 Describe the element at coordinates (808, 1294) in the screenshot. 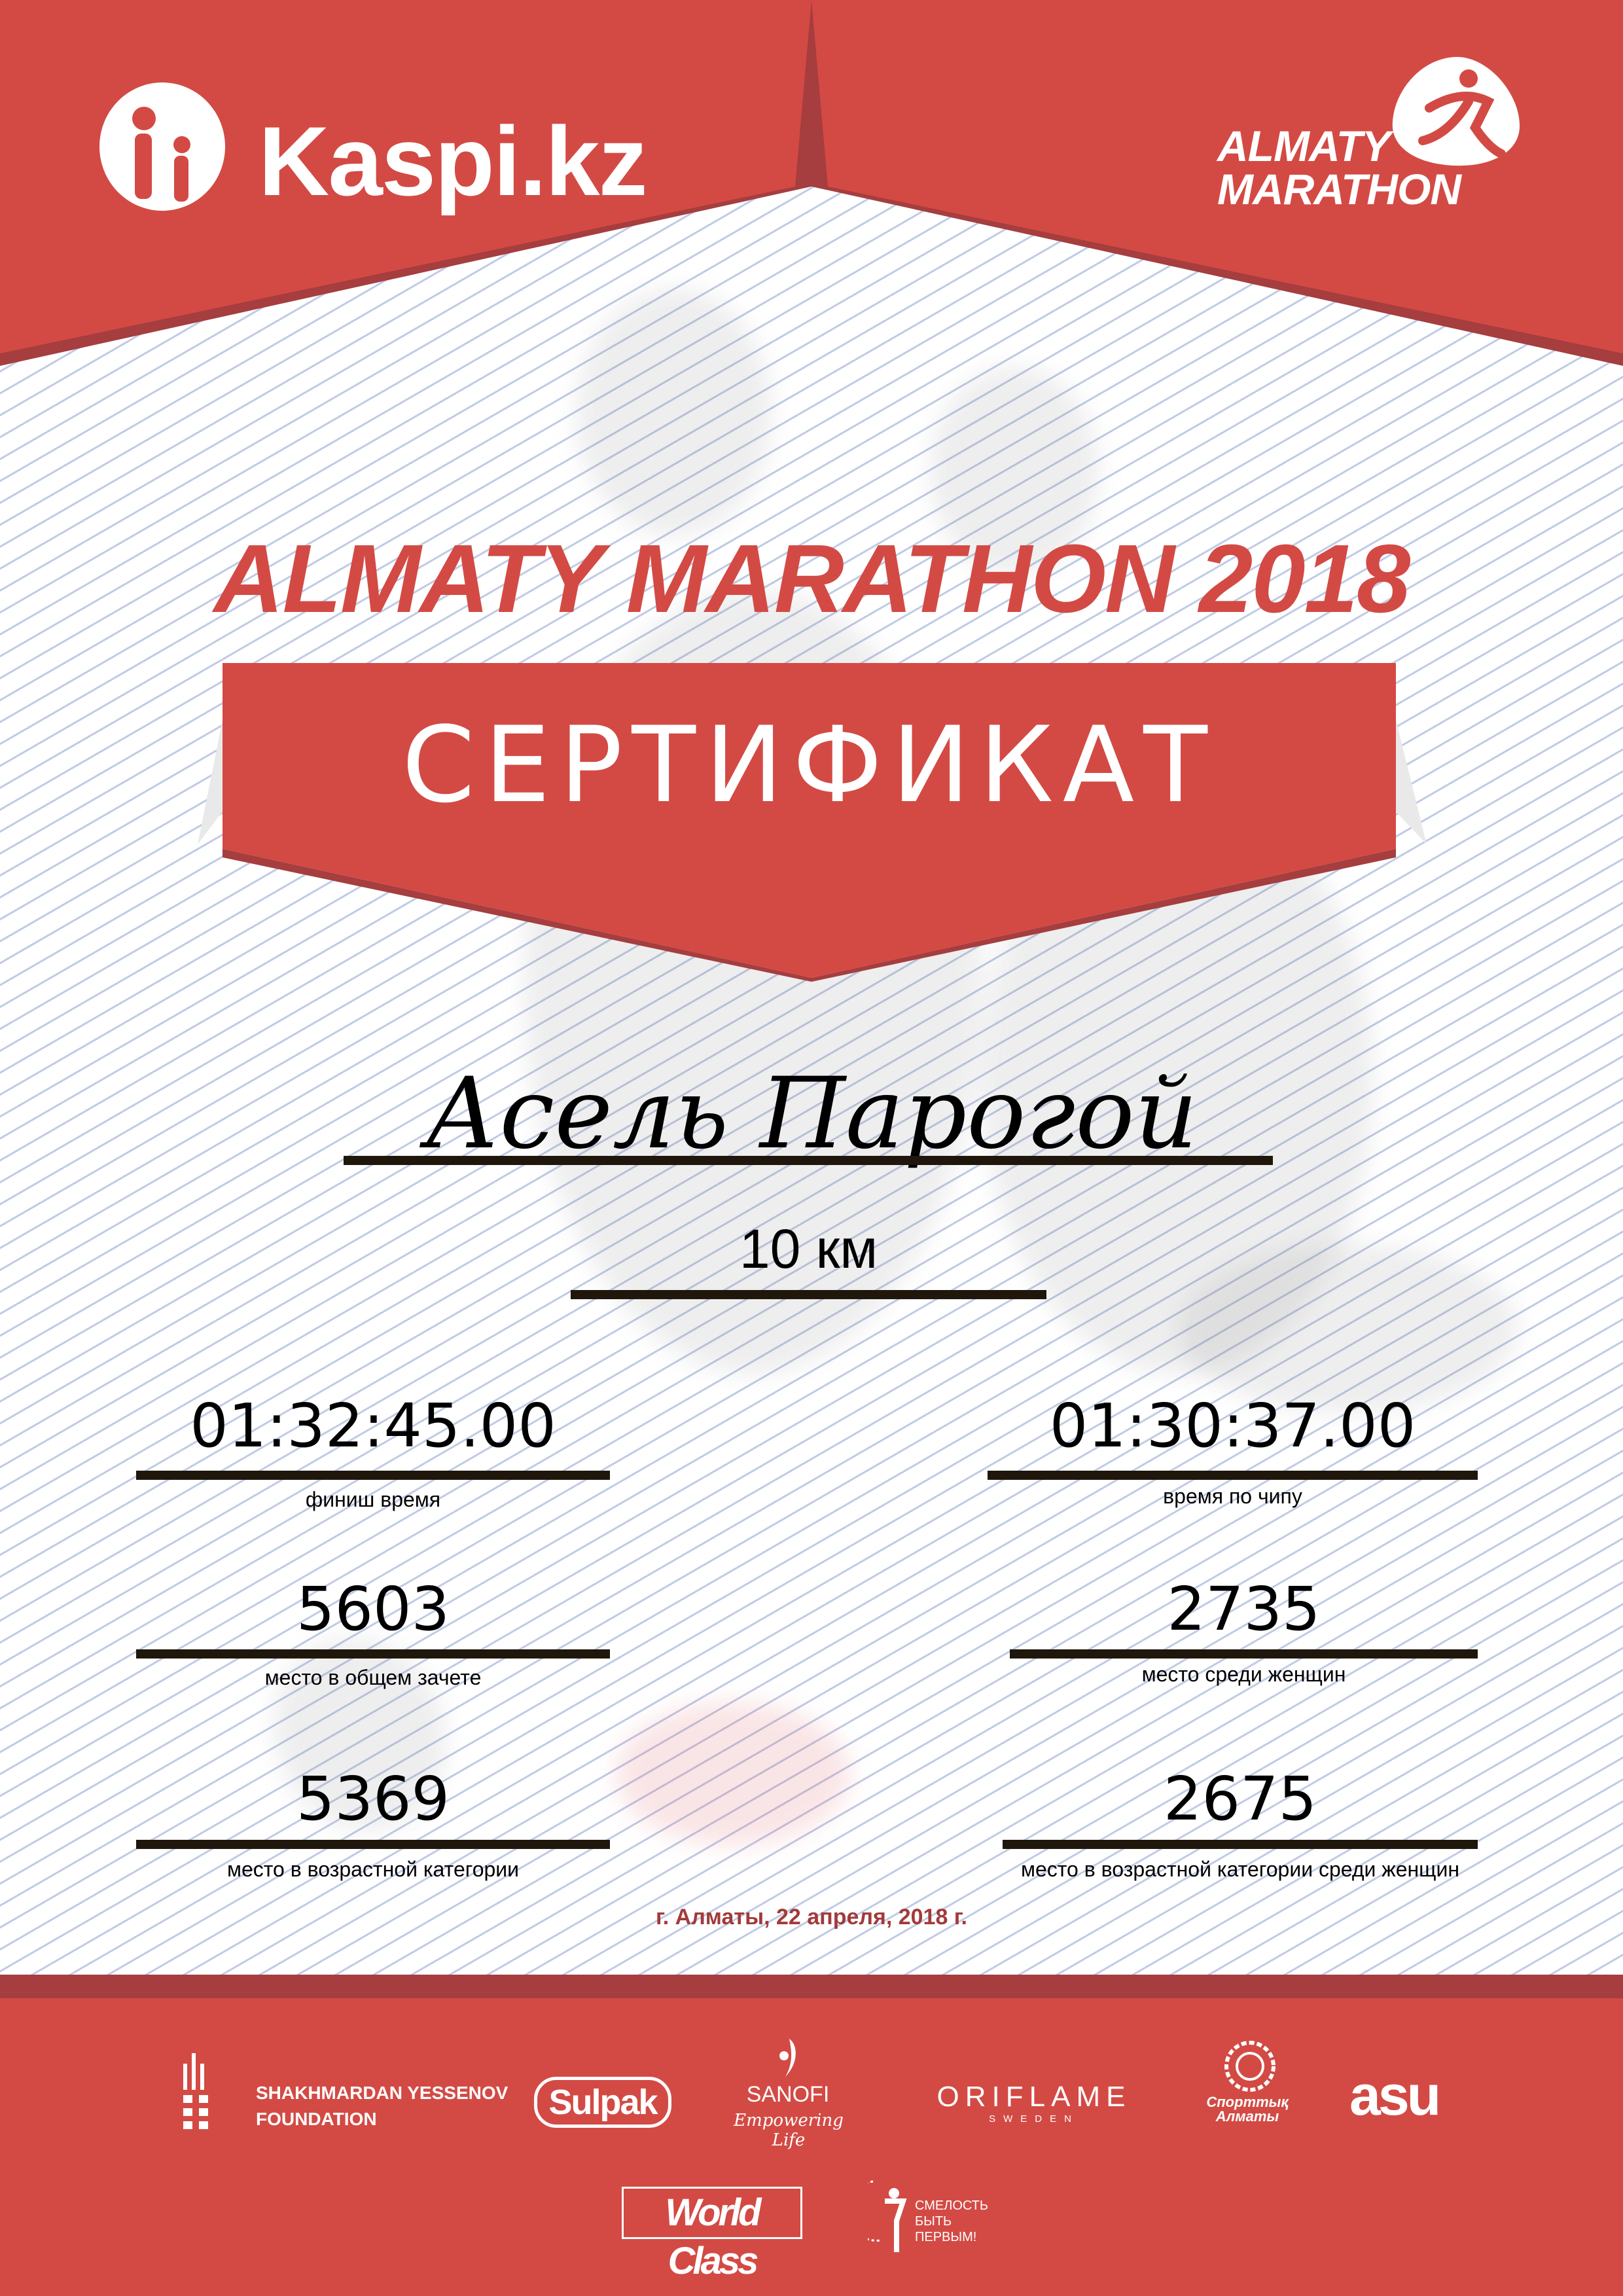

I see `distance-underline` at that location.